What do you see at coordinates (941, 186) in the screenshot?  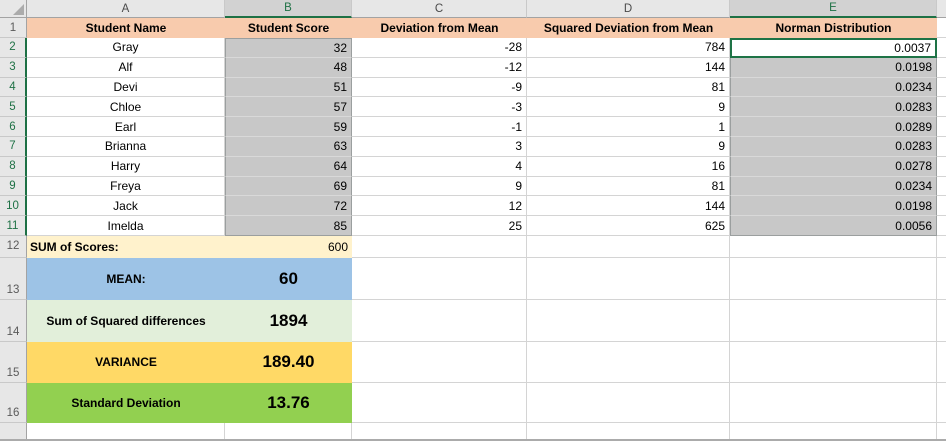 I see `cell-f9` at bounding box center [941, 186].